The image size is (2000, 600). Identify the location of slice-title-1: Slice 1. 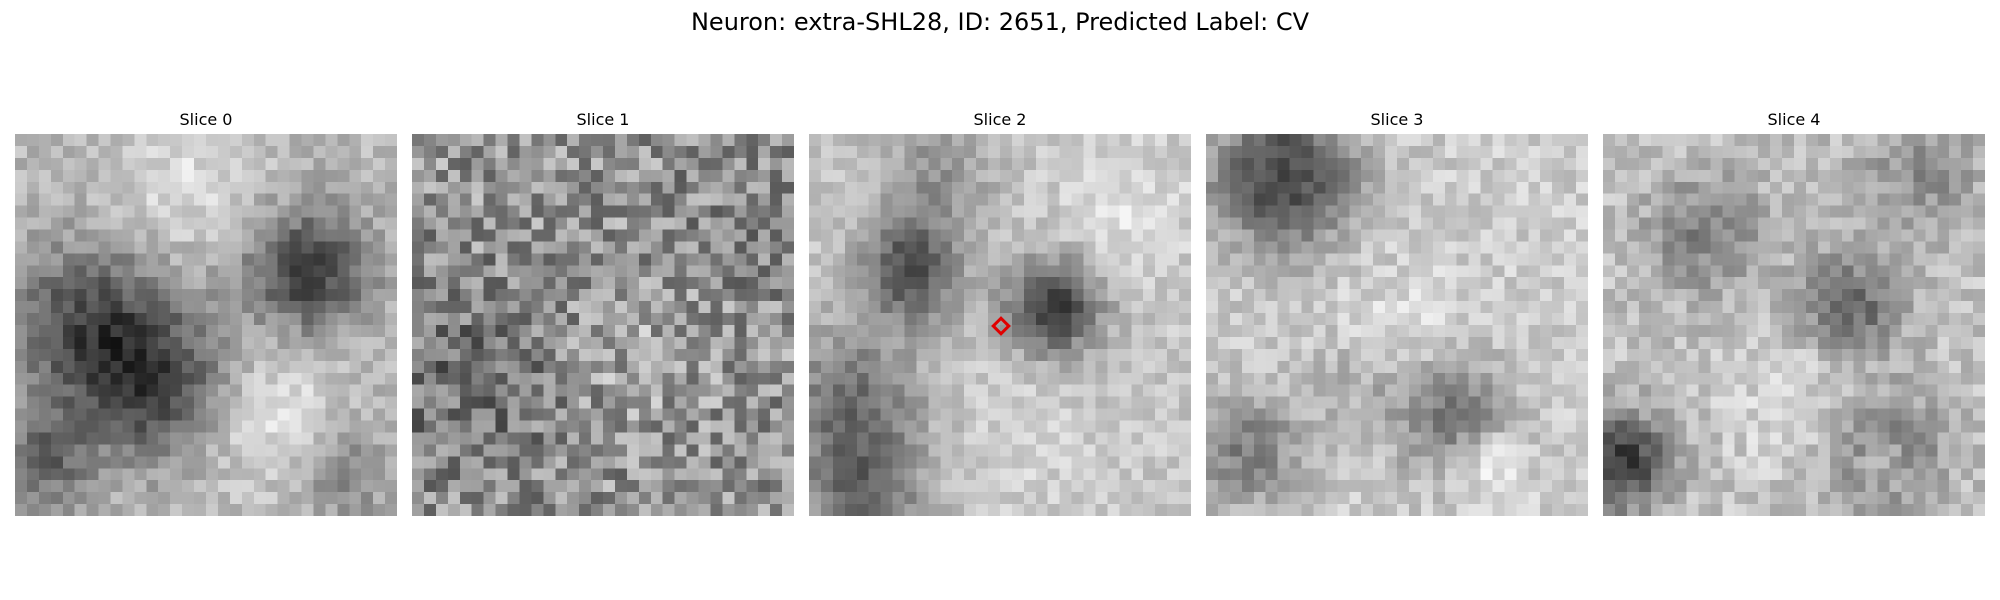
(603, 119).